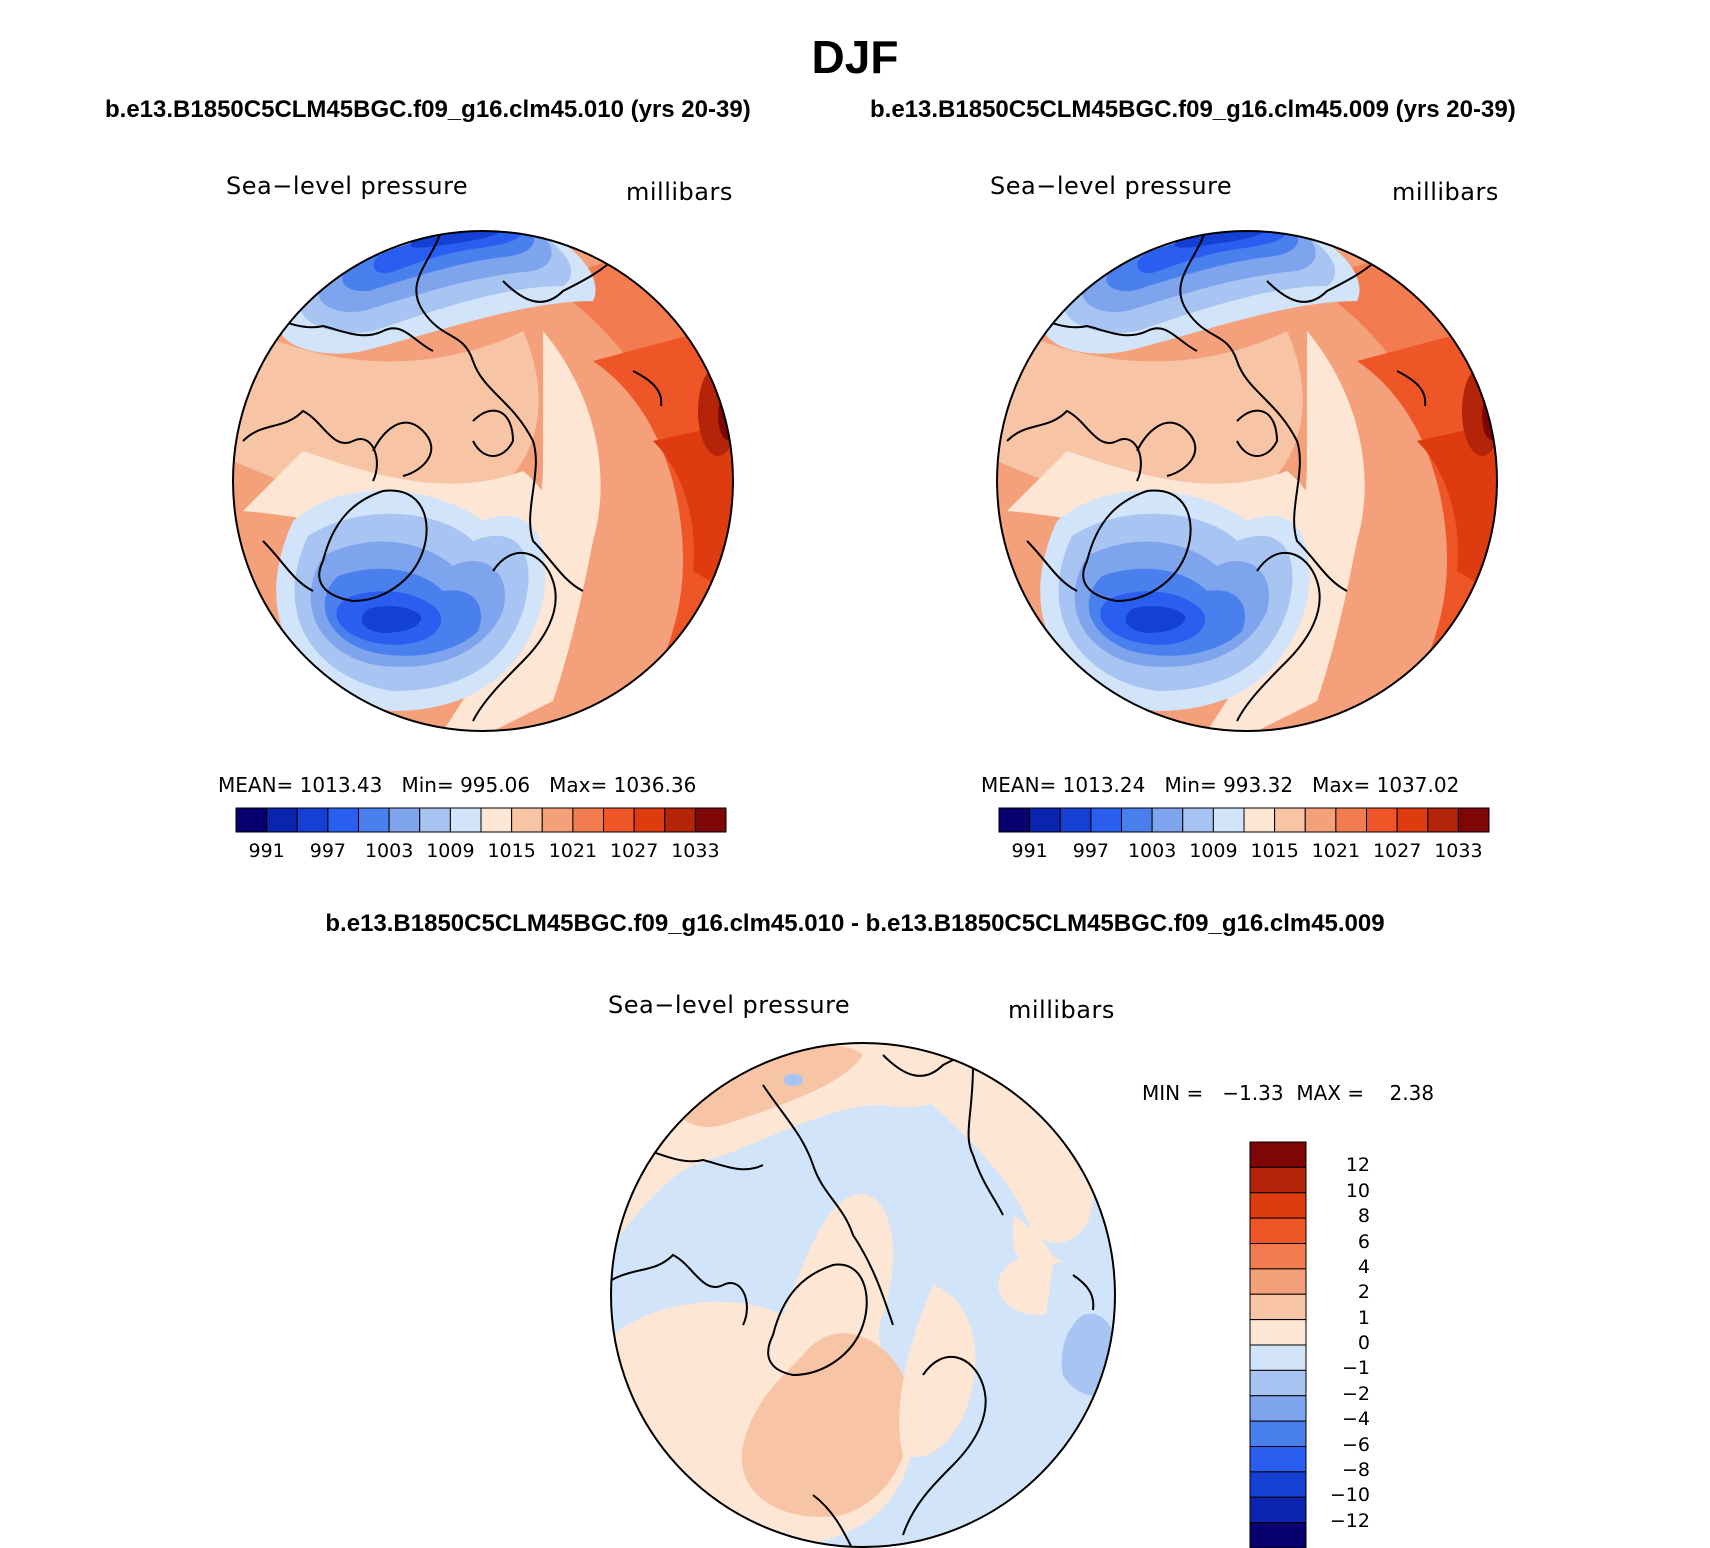 The height and width of the screenshot is (1548, 1710). What do you see at coordinates (427, 785) in the screenshot?
I see `left-min-label: Min=` at bounding box center [427, 785].